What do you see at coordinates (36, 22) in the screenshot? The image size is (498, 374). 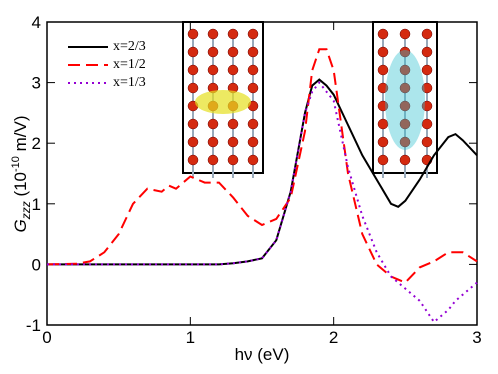 I see `y-tick-label: 4` at bounding box center [36, 22].